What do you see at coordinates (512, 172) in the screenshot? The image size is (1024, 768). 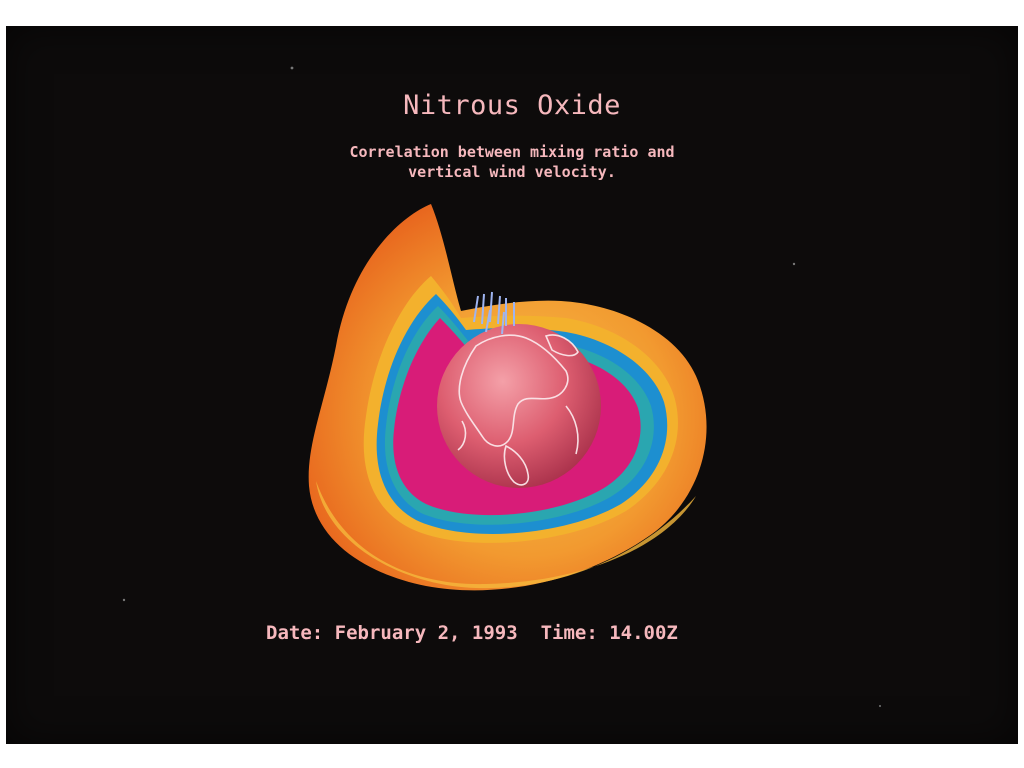 I see `subtitle-line-2: vertical wind velocity.` at bounding box center [512, 172].